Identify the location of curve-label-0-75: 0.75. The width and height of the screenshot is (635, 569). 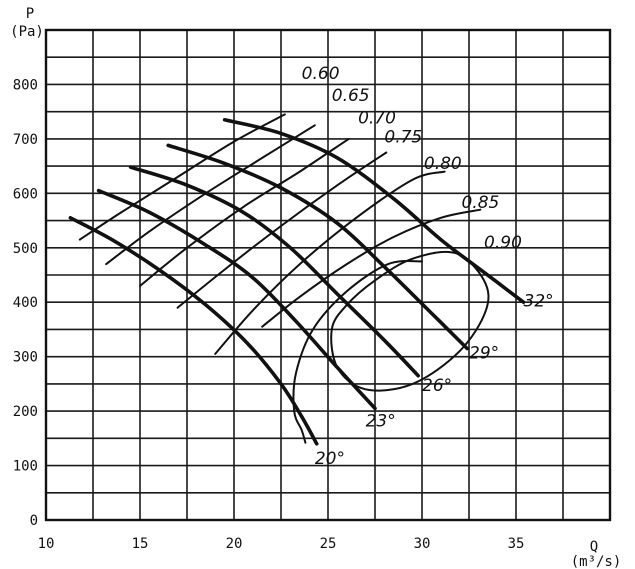
(403, 138).